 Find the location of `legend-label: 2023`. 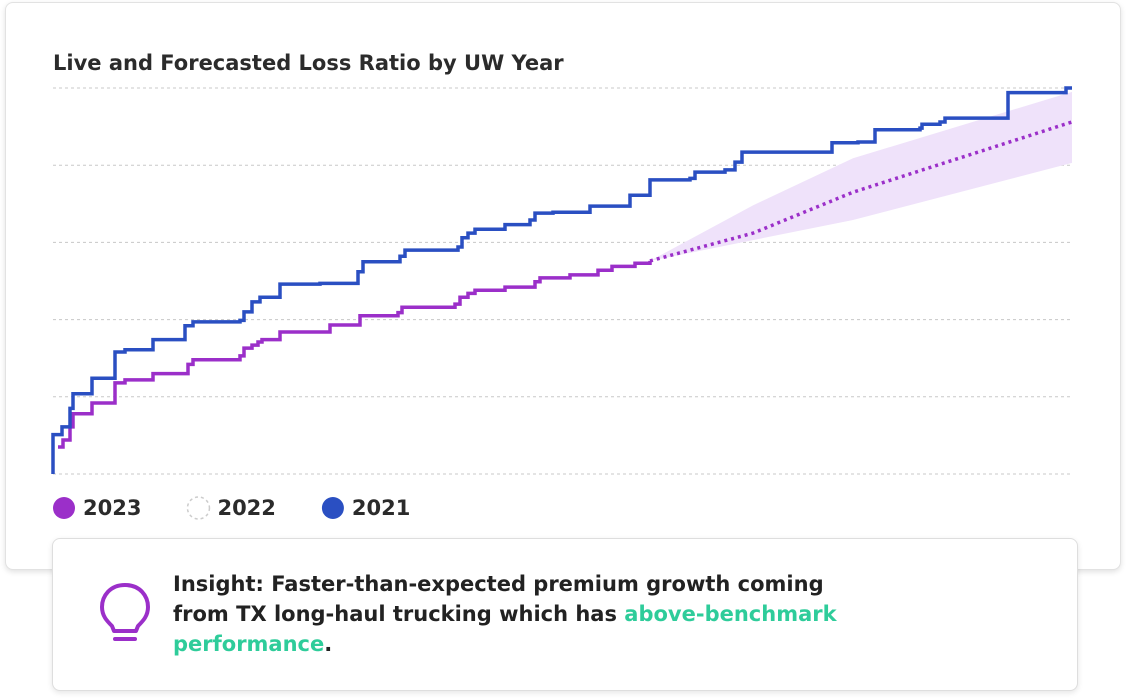

legend-label: 2023 is located at coordinates (112, 508).